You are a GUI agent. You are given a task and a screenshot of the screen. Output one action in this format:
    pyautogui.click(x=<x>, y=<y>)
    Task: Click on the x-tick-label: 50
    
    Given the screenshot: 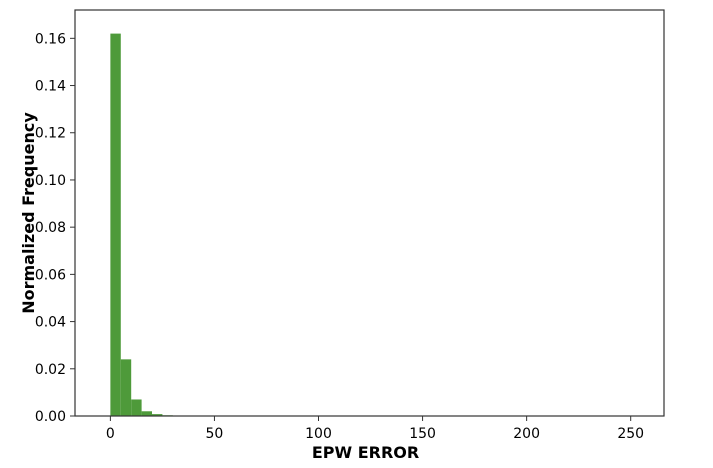 What is the action you would take?
    pyautogui.click(x=215, y=434)
    